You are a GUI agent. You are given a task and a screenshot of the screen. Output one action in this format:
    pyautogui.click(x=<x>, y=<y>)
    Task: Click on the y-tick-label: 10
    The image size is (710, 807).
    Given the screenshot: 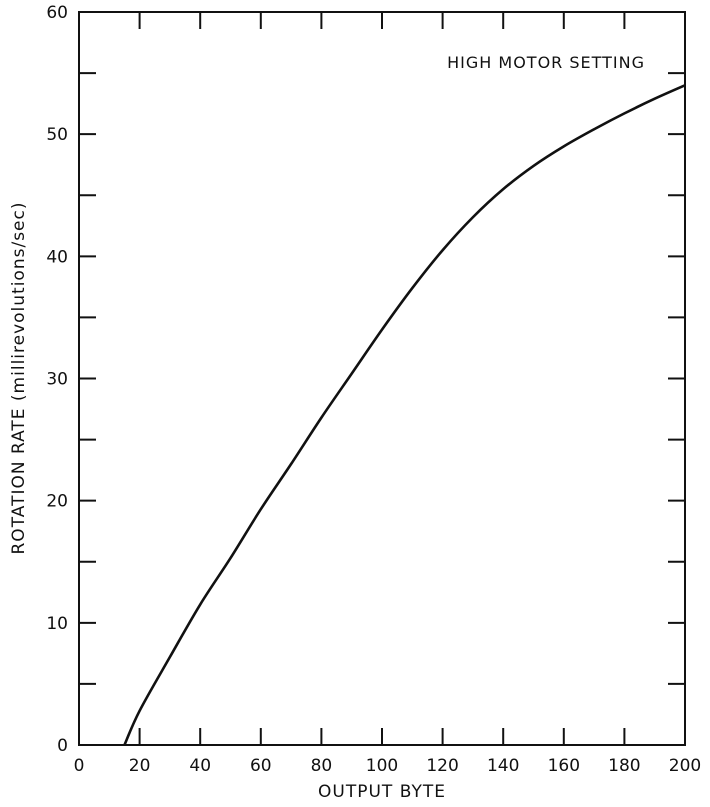 What is the action you would take?
    pyautogui.click(x=57, y=624)
    